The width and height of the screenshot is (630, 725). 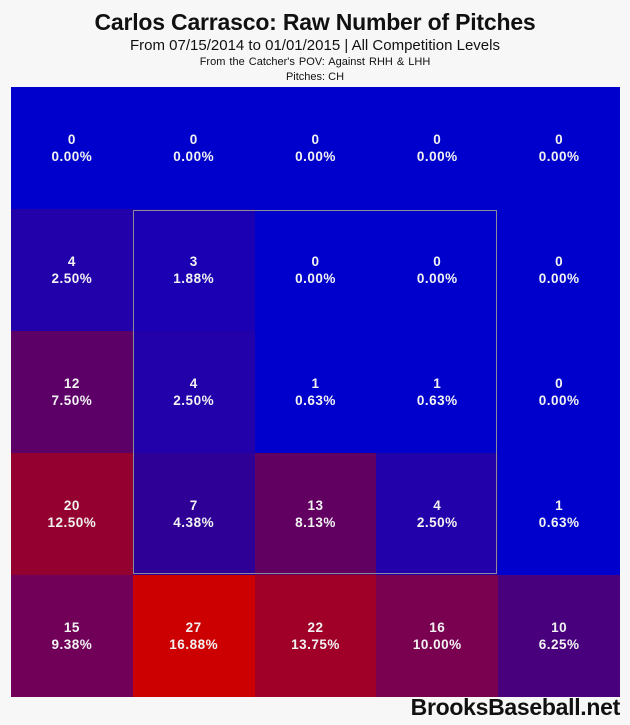 What do you see at coordinates (194, 278) in the screenshot?
I see `cell-percent: 1.88%` at bounding box center [194, 278].